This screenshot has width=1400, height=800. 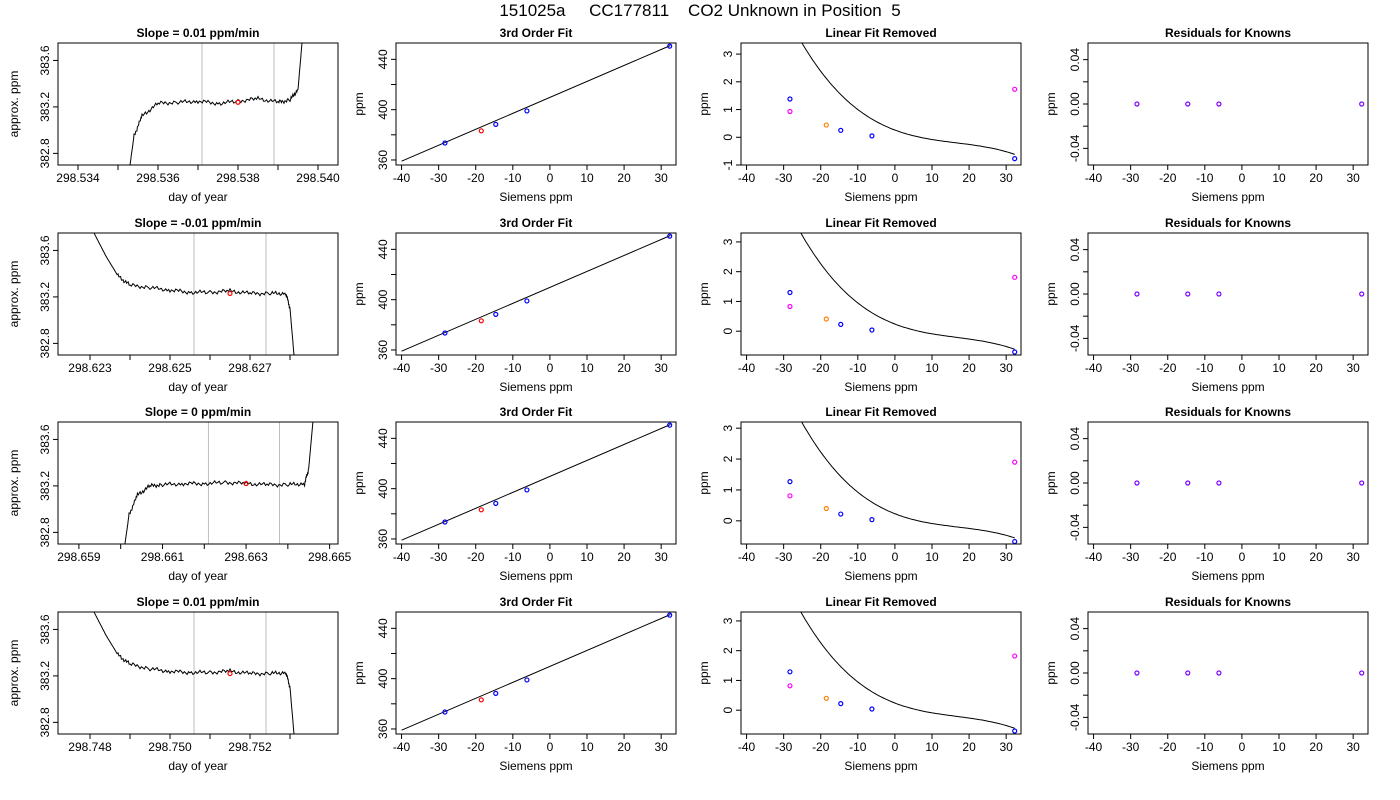 I want to click on panel-title: Slope = 0.01 ppm/min, so click(x=197, y=33).